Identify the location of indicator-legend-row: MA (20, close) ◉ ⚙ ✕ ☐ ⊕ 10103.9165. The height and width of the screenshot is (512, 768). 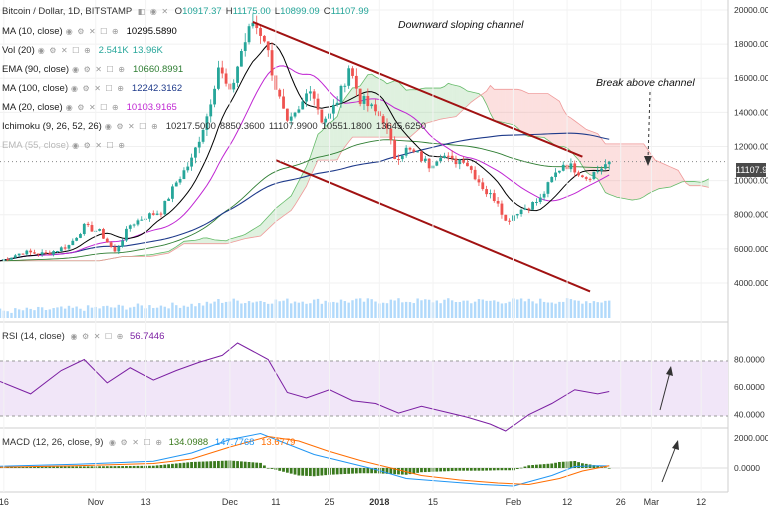
(89, 108).